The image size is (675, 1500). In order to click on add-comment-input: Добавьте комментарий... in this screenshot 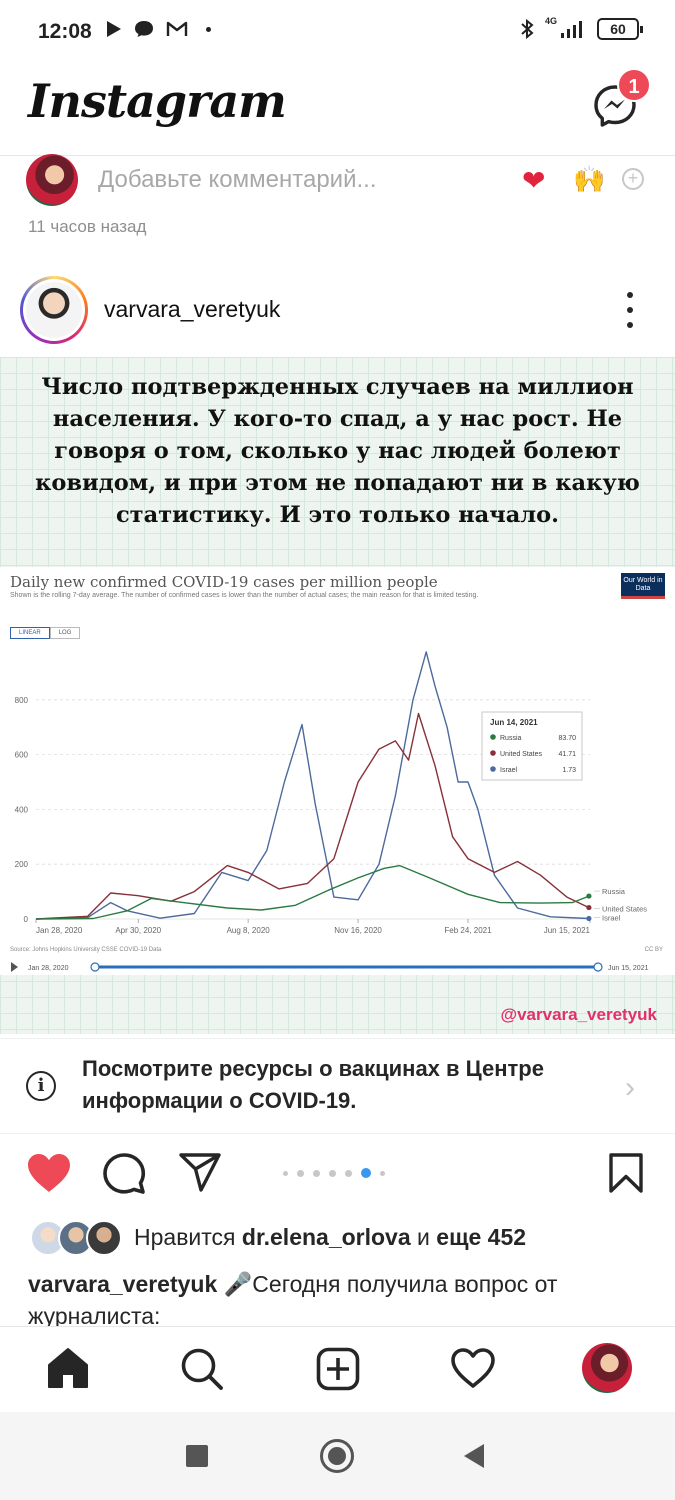, I will do `click(237, 179)`.